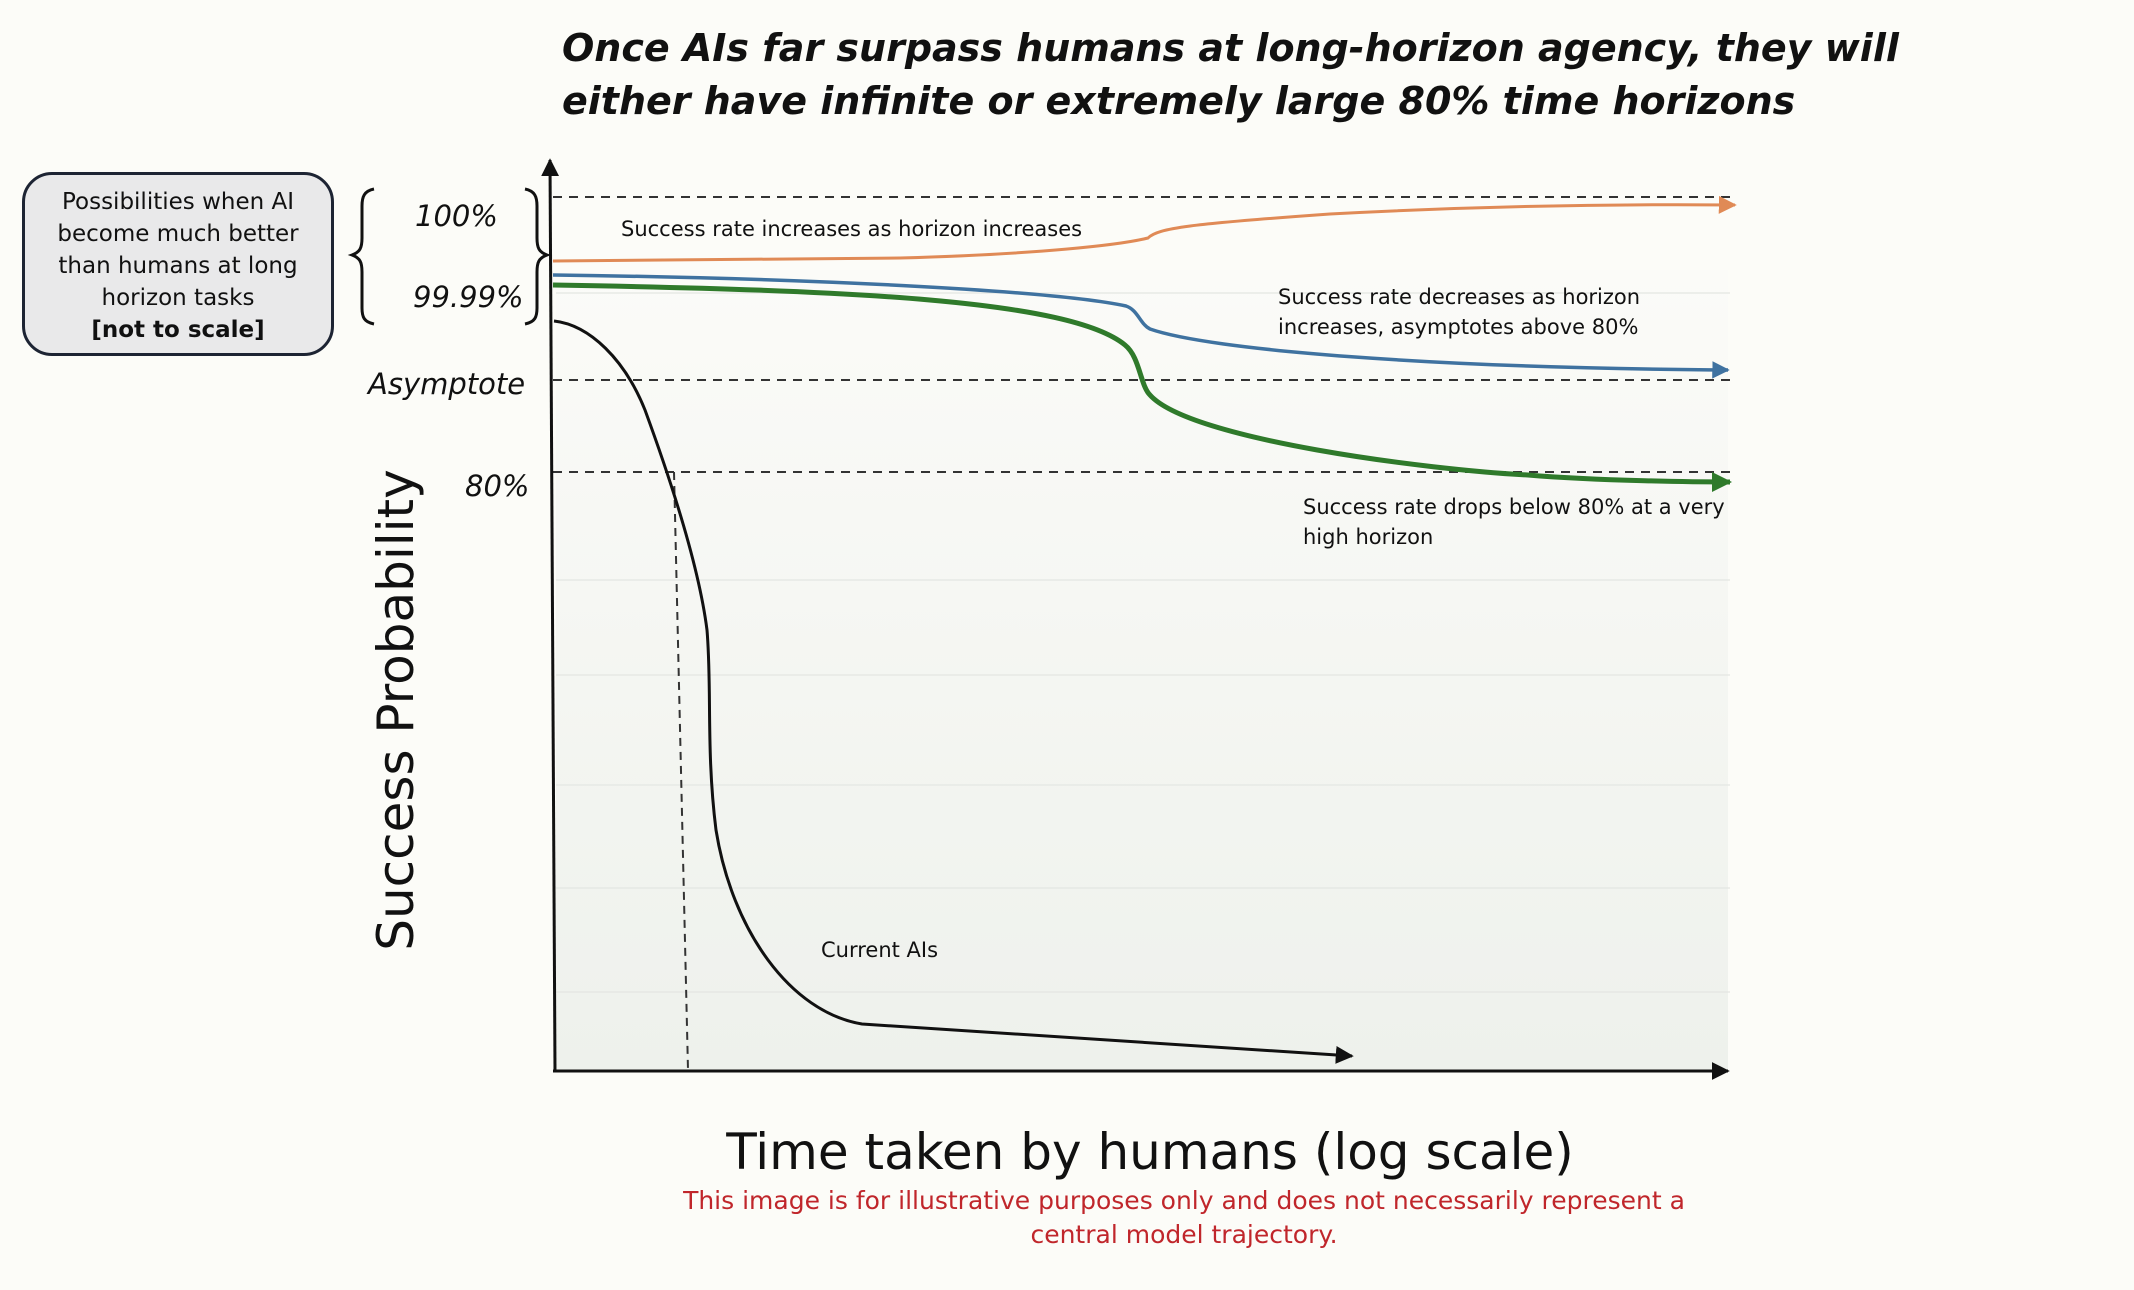  I want to click on y-tick-asymptote: Asymptote, so click(445, 384).